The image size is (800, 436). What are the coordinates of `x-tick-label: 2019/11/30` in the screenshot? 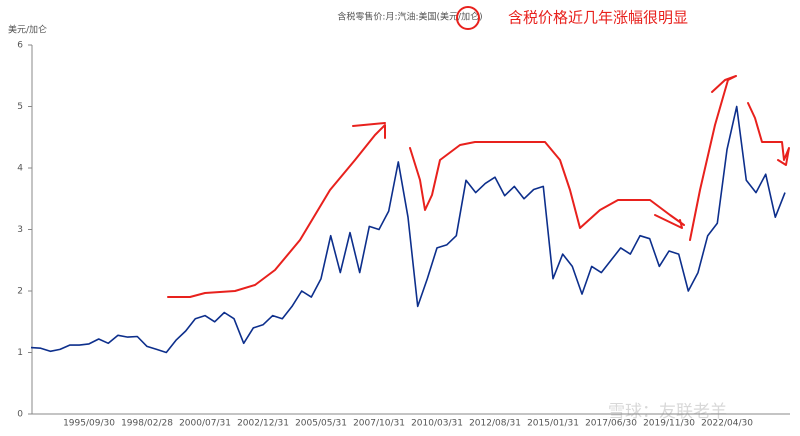 It's located at (669, 424).